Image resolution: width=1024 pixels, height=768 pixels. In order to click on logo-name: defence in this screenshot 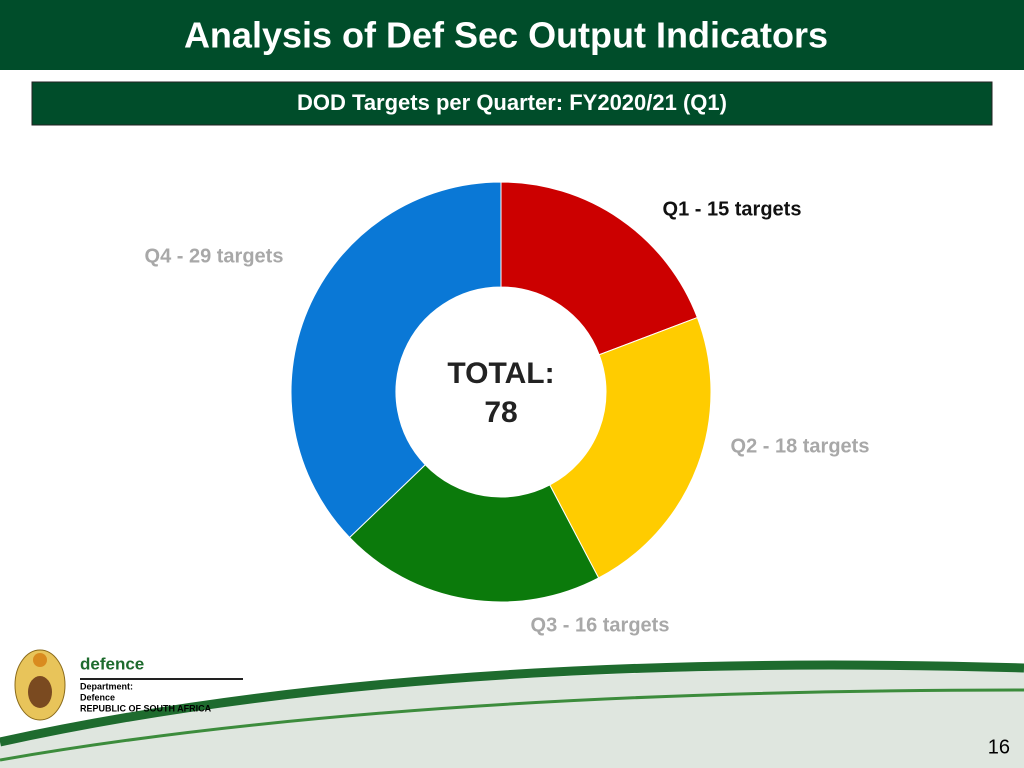, I will do `click(112, 663)`.